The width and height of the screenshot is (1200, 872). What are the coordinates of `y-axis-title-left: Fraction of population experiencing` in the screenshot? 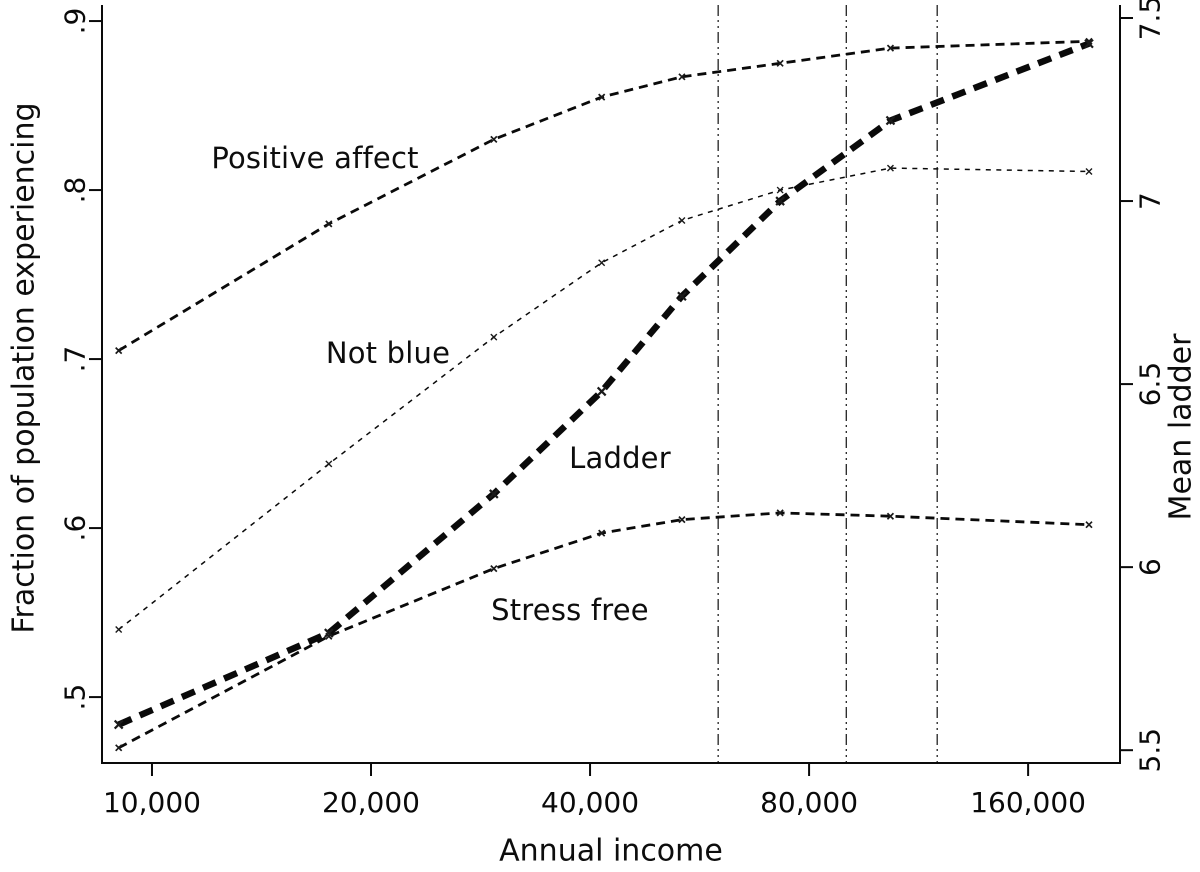 It's located at (24, 368).